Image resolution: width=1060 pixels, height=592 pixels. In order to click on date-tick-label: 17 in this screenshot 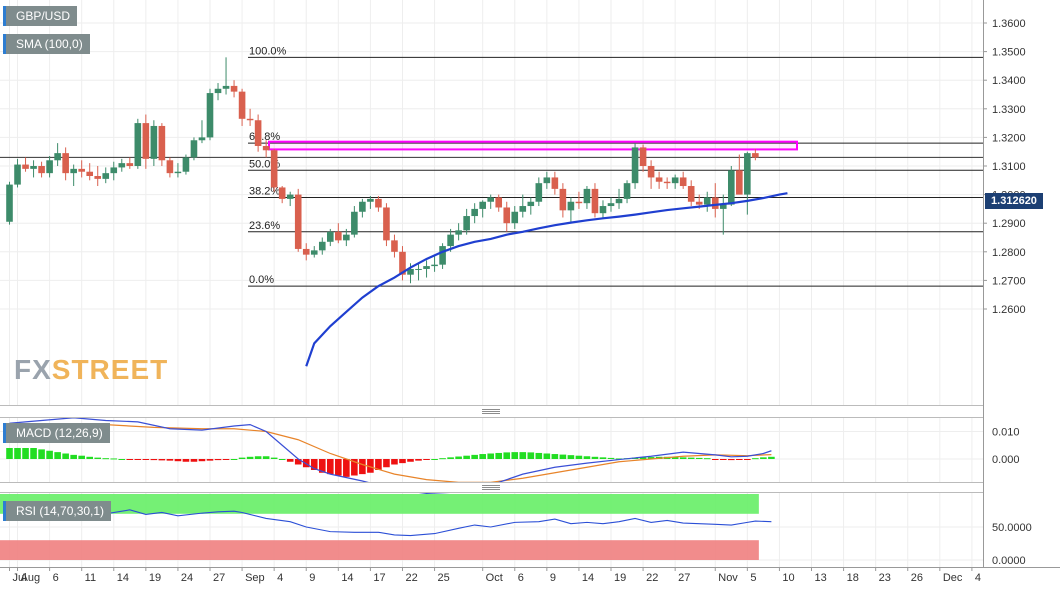, I will do `click(379, 578)`.